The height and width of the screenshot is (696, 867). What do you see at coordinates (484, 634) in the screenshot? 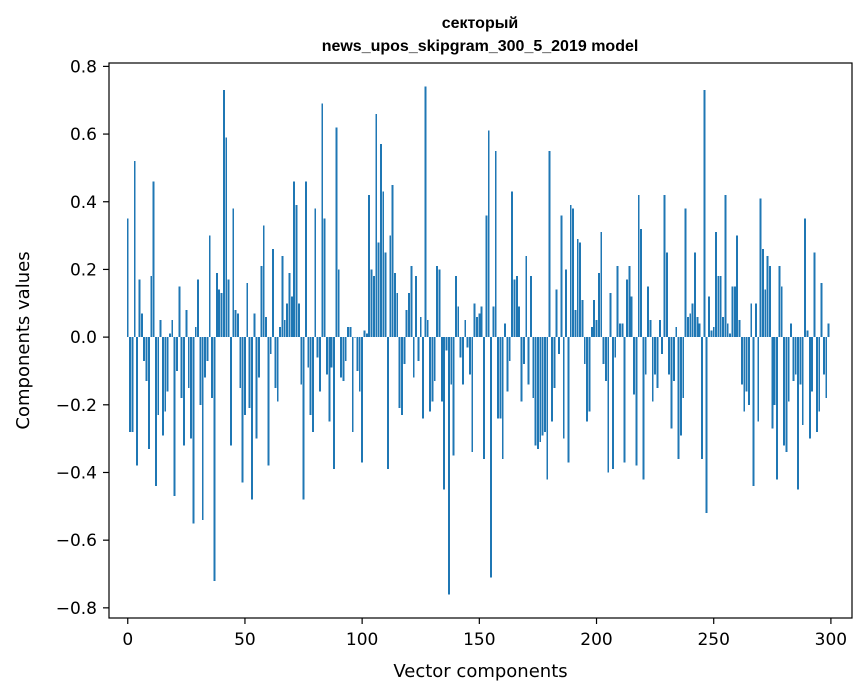
I see `x-axis: 0 50 100 150 200 250 300` at bounding box center [484, 634].